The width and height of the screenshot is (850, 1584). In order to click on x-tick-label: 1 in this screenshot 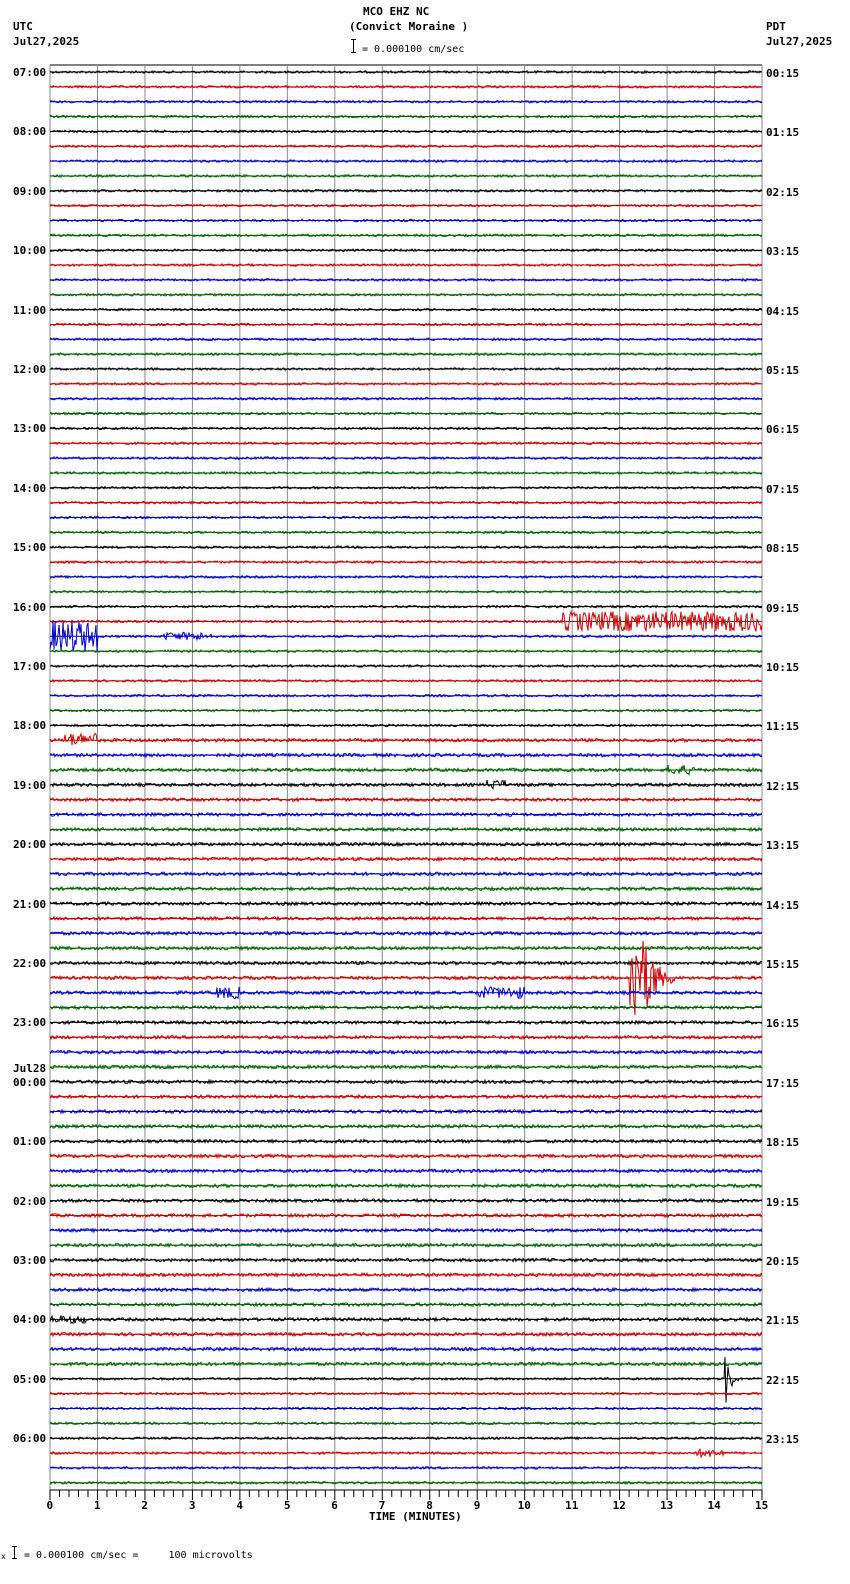, I will do `click(97, 1505)`.